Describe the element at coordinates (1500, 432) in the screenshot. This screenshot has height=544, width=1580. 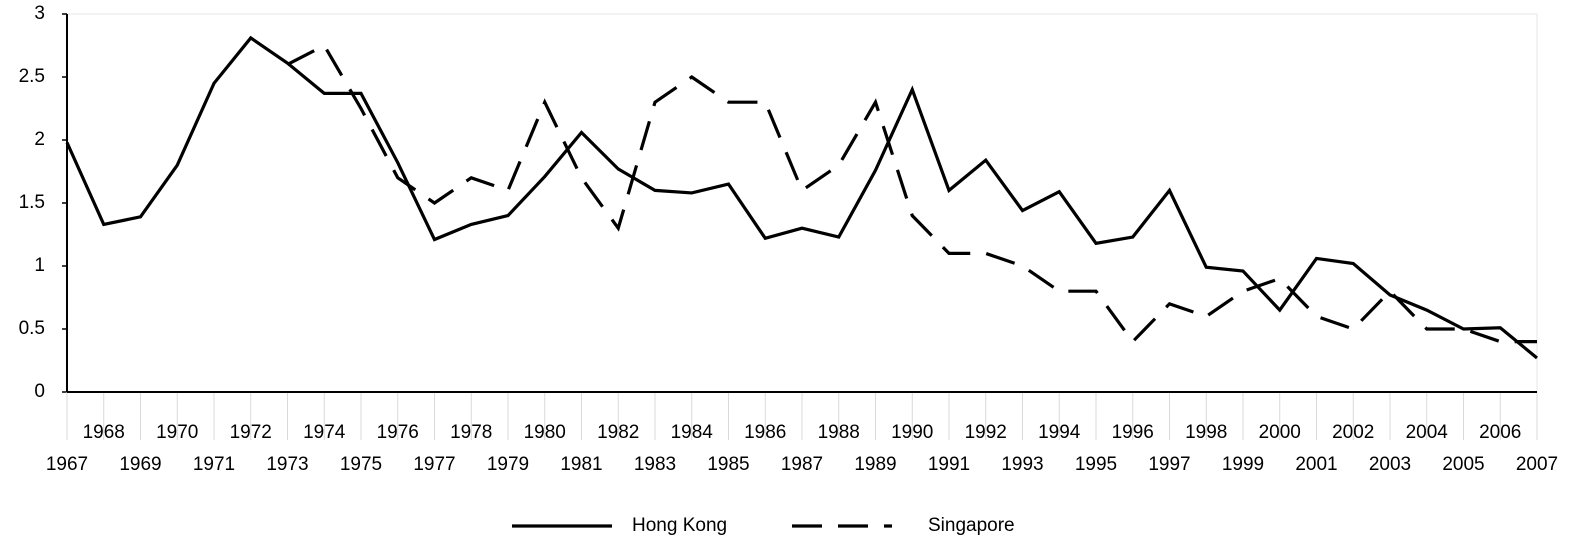
I see `x-tick-label: 2006` at that location.